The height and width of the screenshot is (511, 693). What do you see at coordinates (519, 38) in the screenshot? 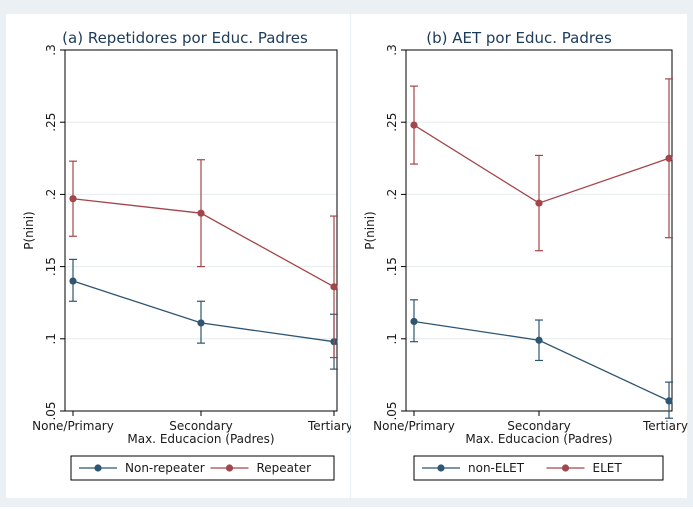
I see `panel-title: (b) AET por Educ. Padres` at bounding box center [519, 38].